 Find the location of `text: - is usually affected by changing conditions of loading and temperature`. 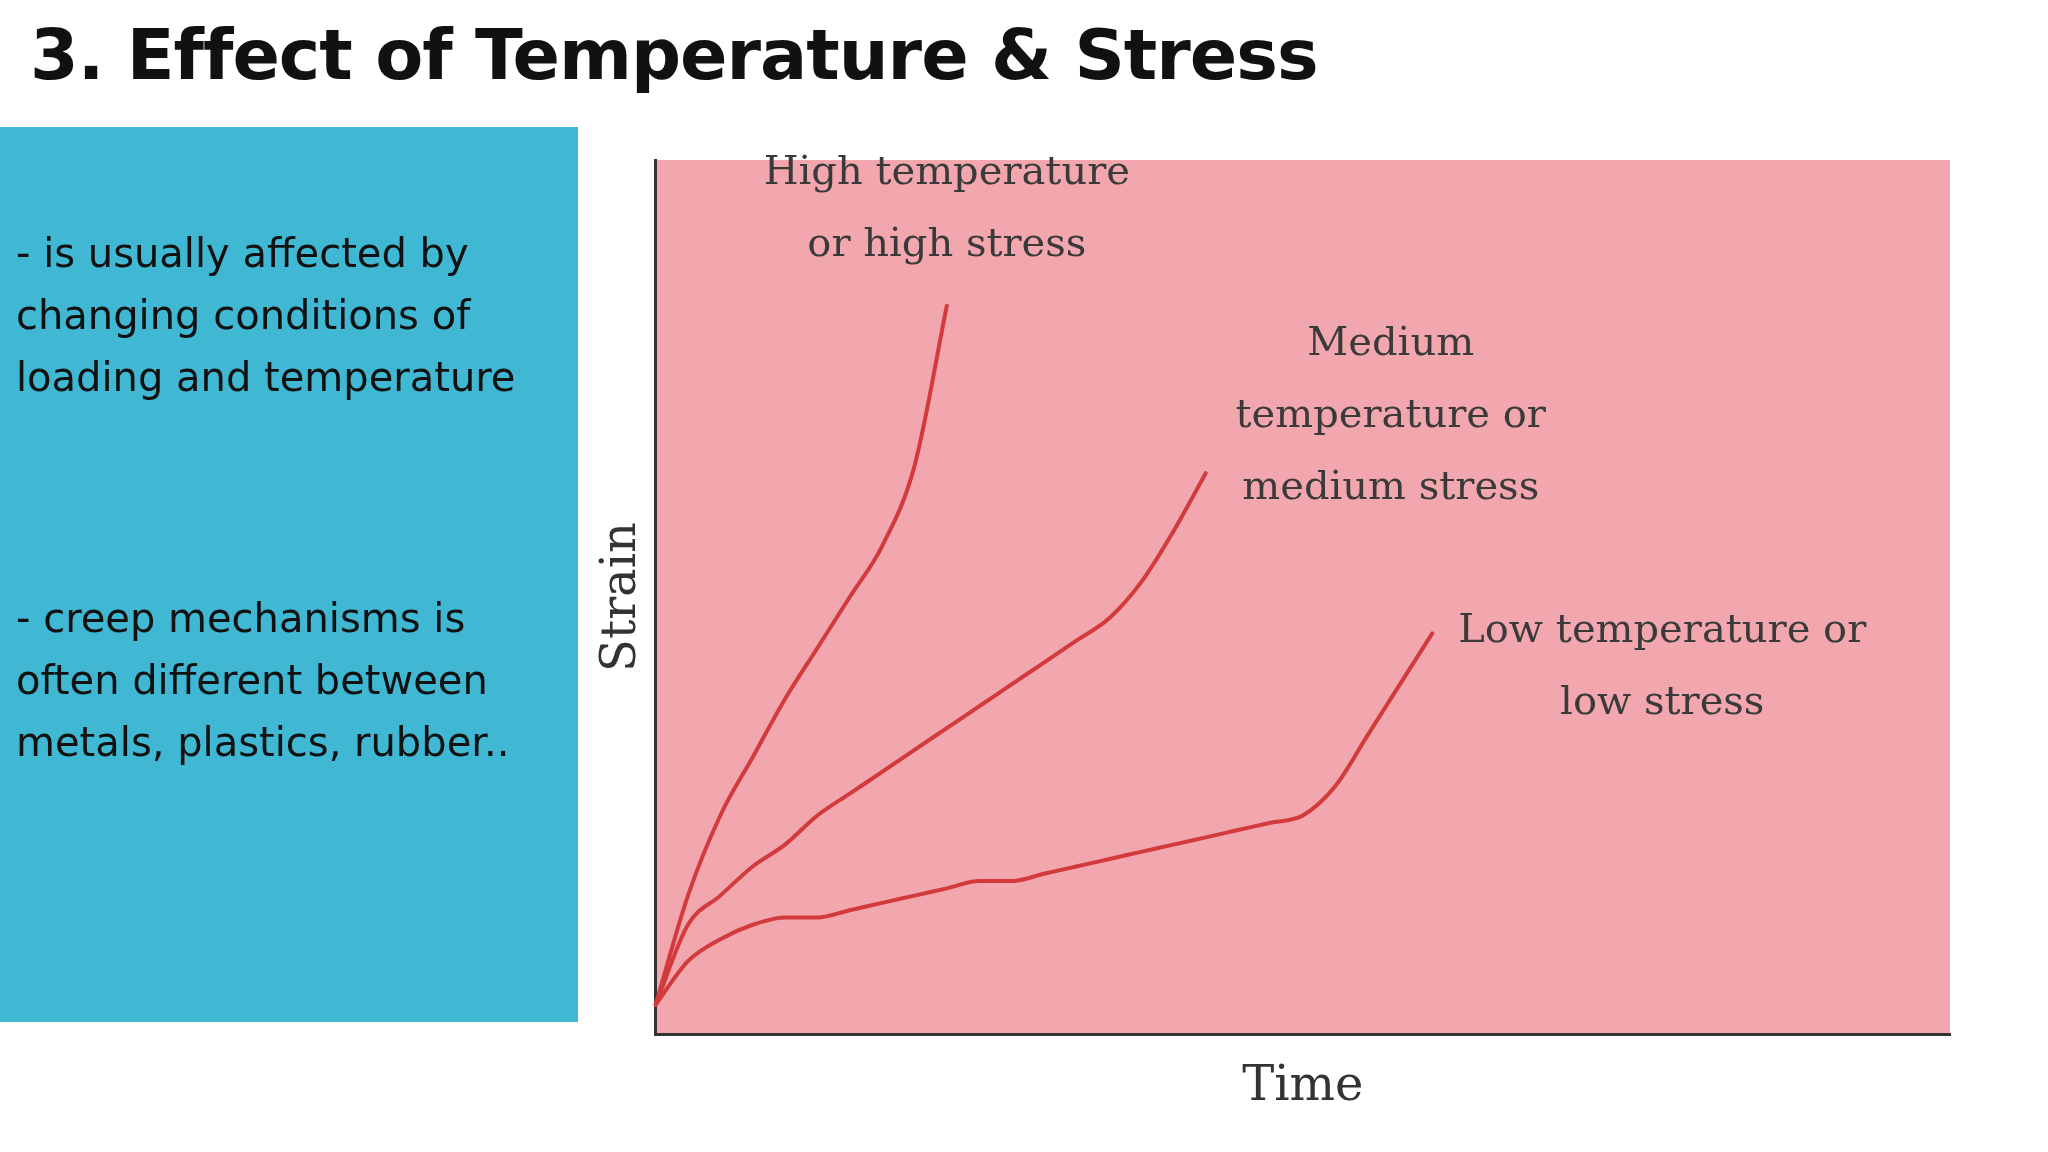

text: - is usually affected by changing conditions of loading and temperature is located at coordinates (266, 315).